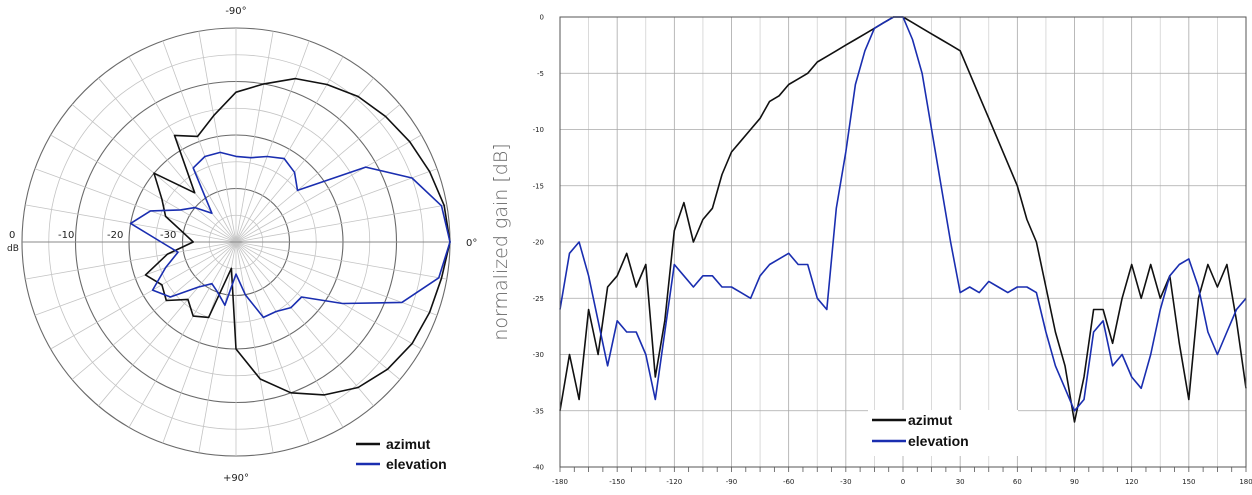 Image resolution: width=1252 pixels, height=495 pixels. I want to click on y-tick-label: -15, so click(538, 186).